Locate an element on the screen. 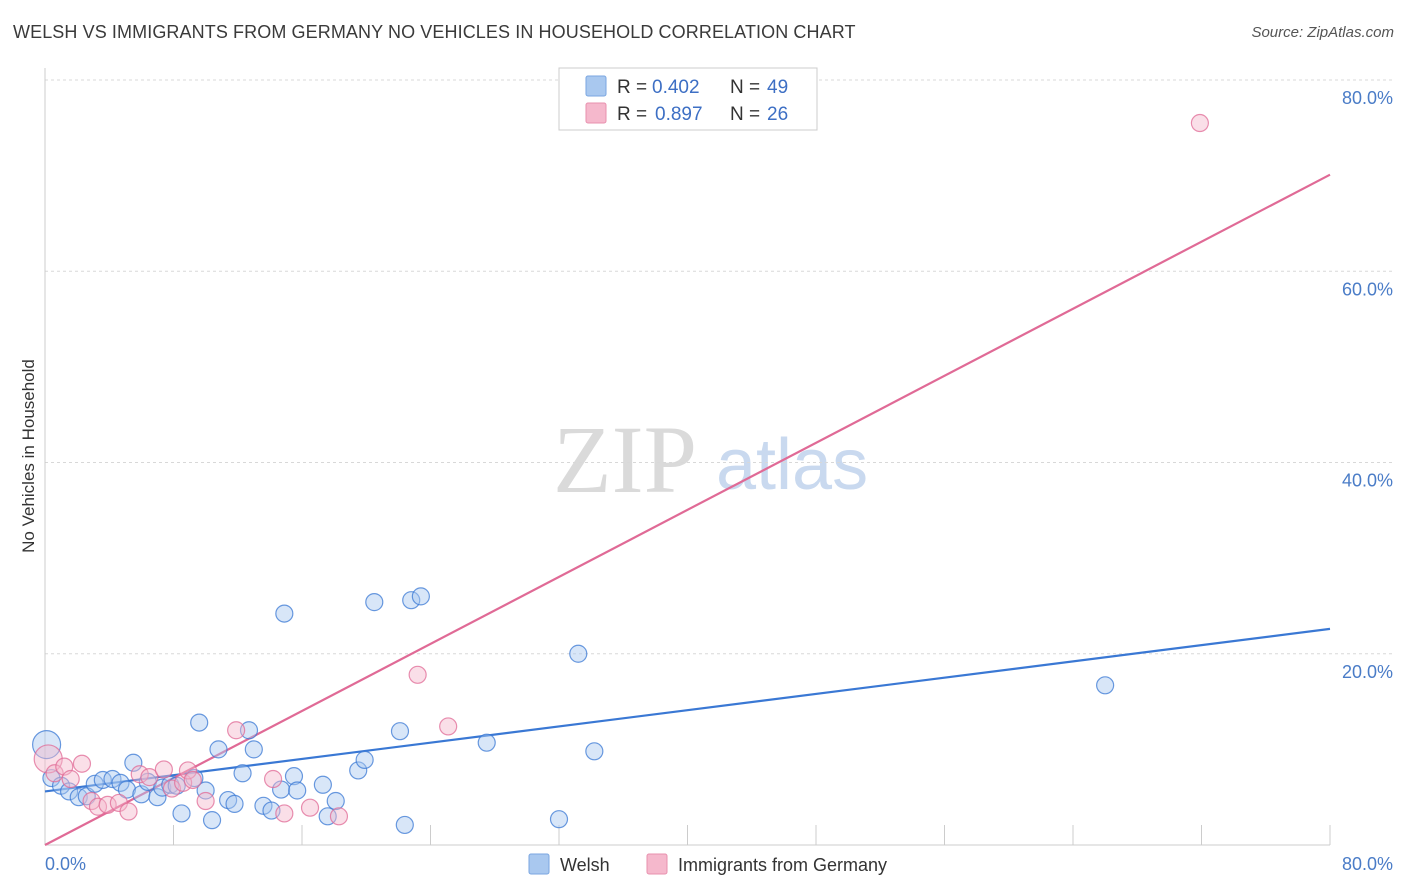  series-legend-swatch-welsh is located at coordinates (539, 864).